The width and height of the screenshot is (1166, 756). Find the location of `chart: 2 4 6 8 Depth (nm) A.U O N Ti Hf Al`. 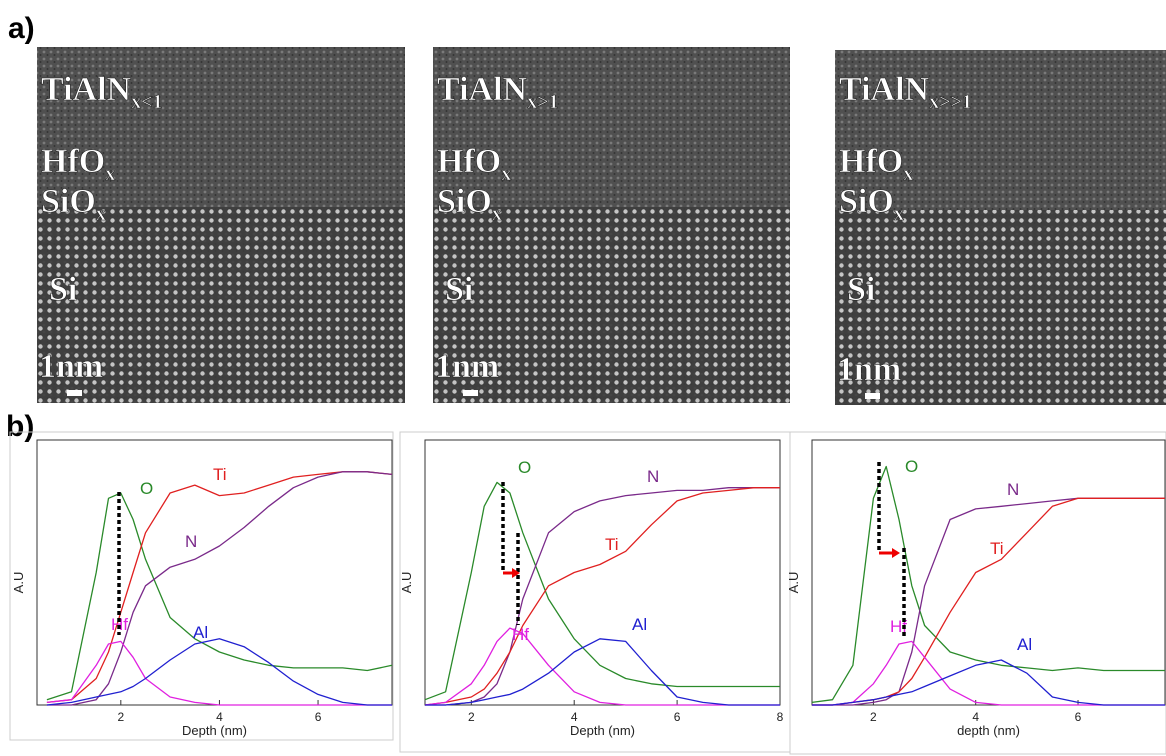

chart: 2 4 6 8 Depth (nm) A.U O N Ti Hf Al is located at coordinates (595, 592).